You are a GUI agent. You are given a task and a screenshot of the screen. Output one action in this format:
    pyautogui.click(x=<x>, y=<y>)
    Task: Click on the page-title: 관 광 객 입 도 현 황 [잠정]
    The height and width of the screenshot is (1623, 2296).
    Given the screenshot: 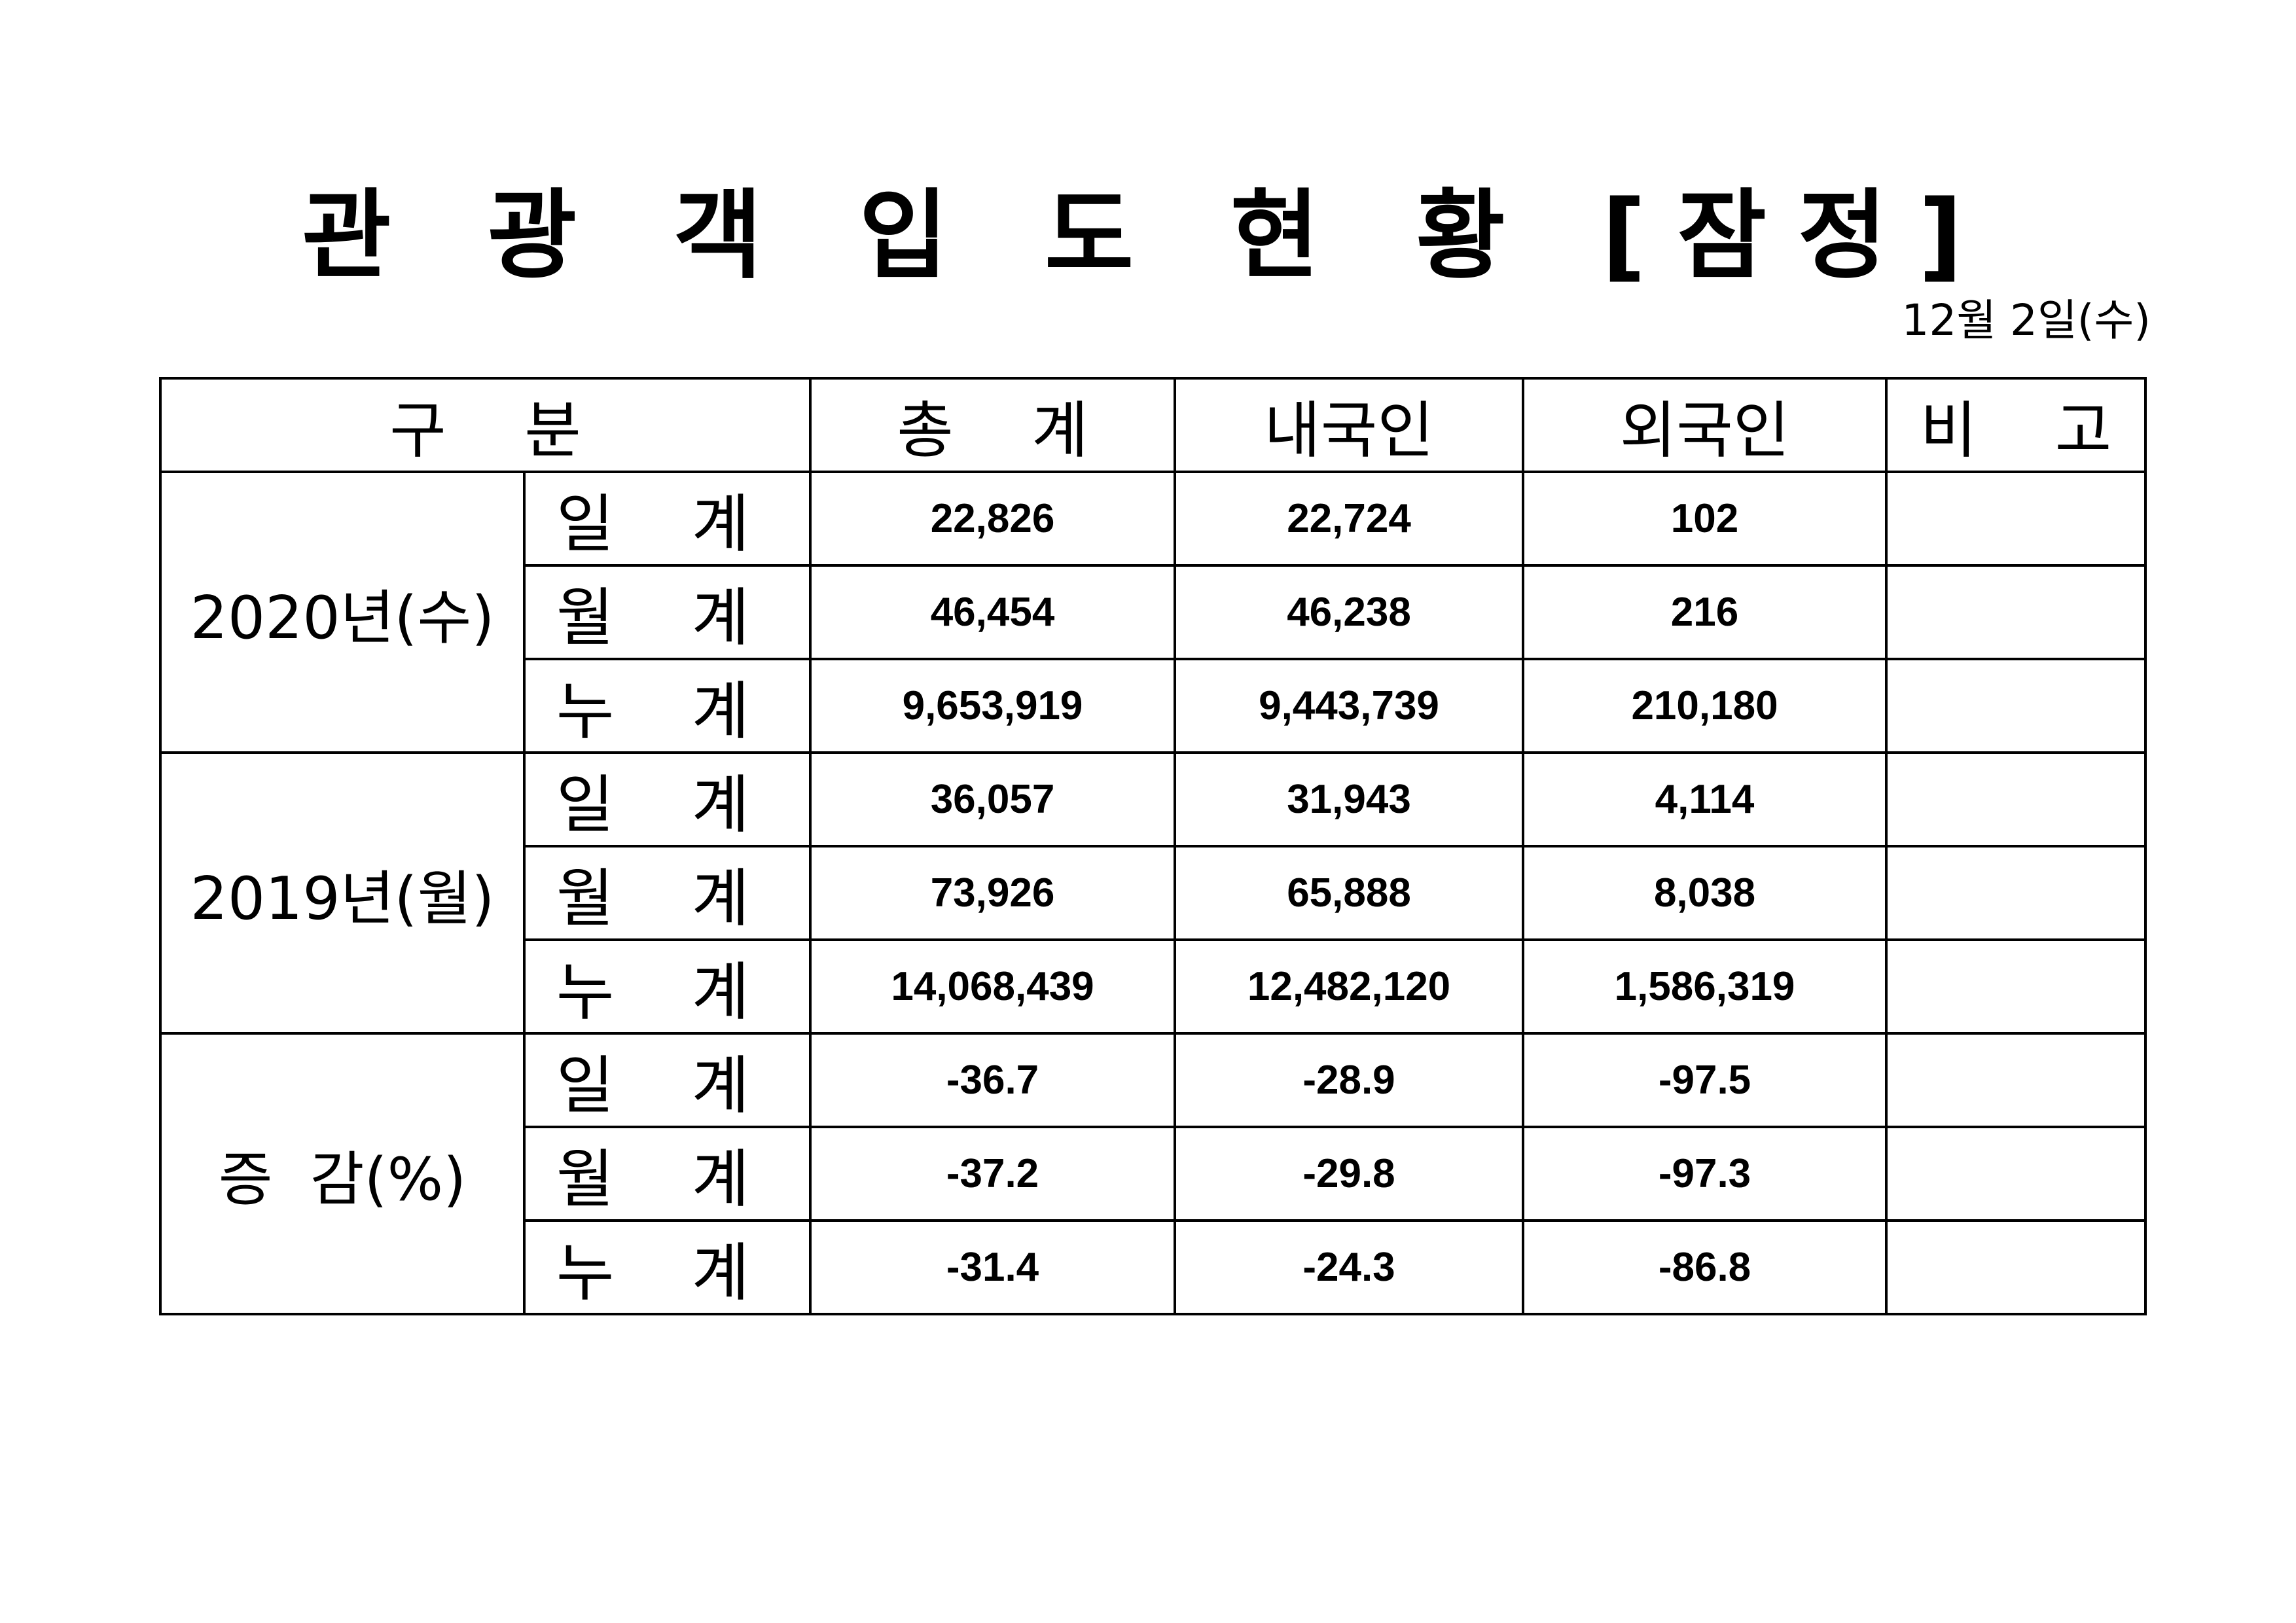 What is the action you would take?
    pyautogui.click(x=1148, y=235)
    